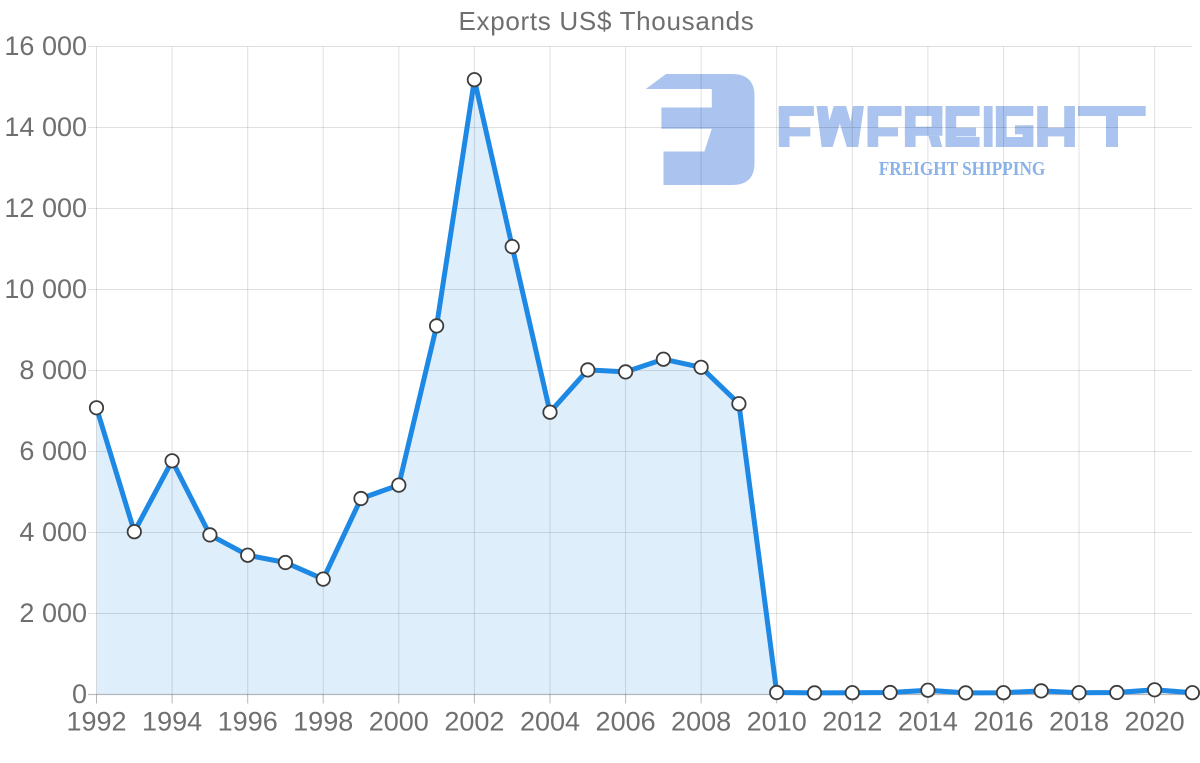 The image size is (1200, 763). I want to click on svg-text: 1998, so click(323, 722).